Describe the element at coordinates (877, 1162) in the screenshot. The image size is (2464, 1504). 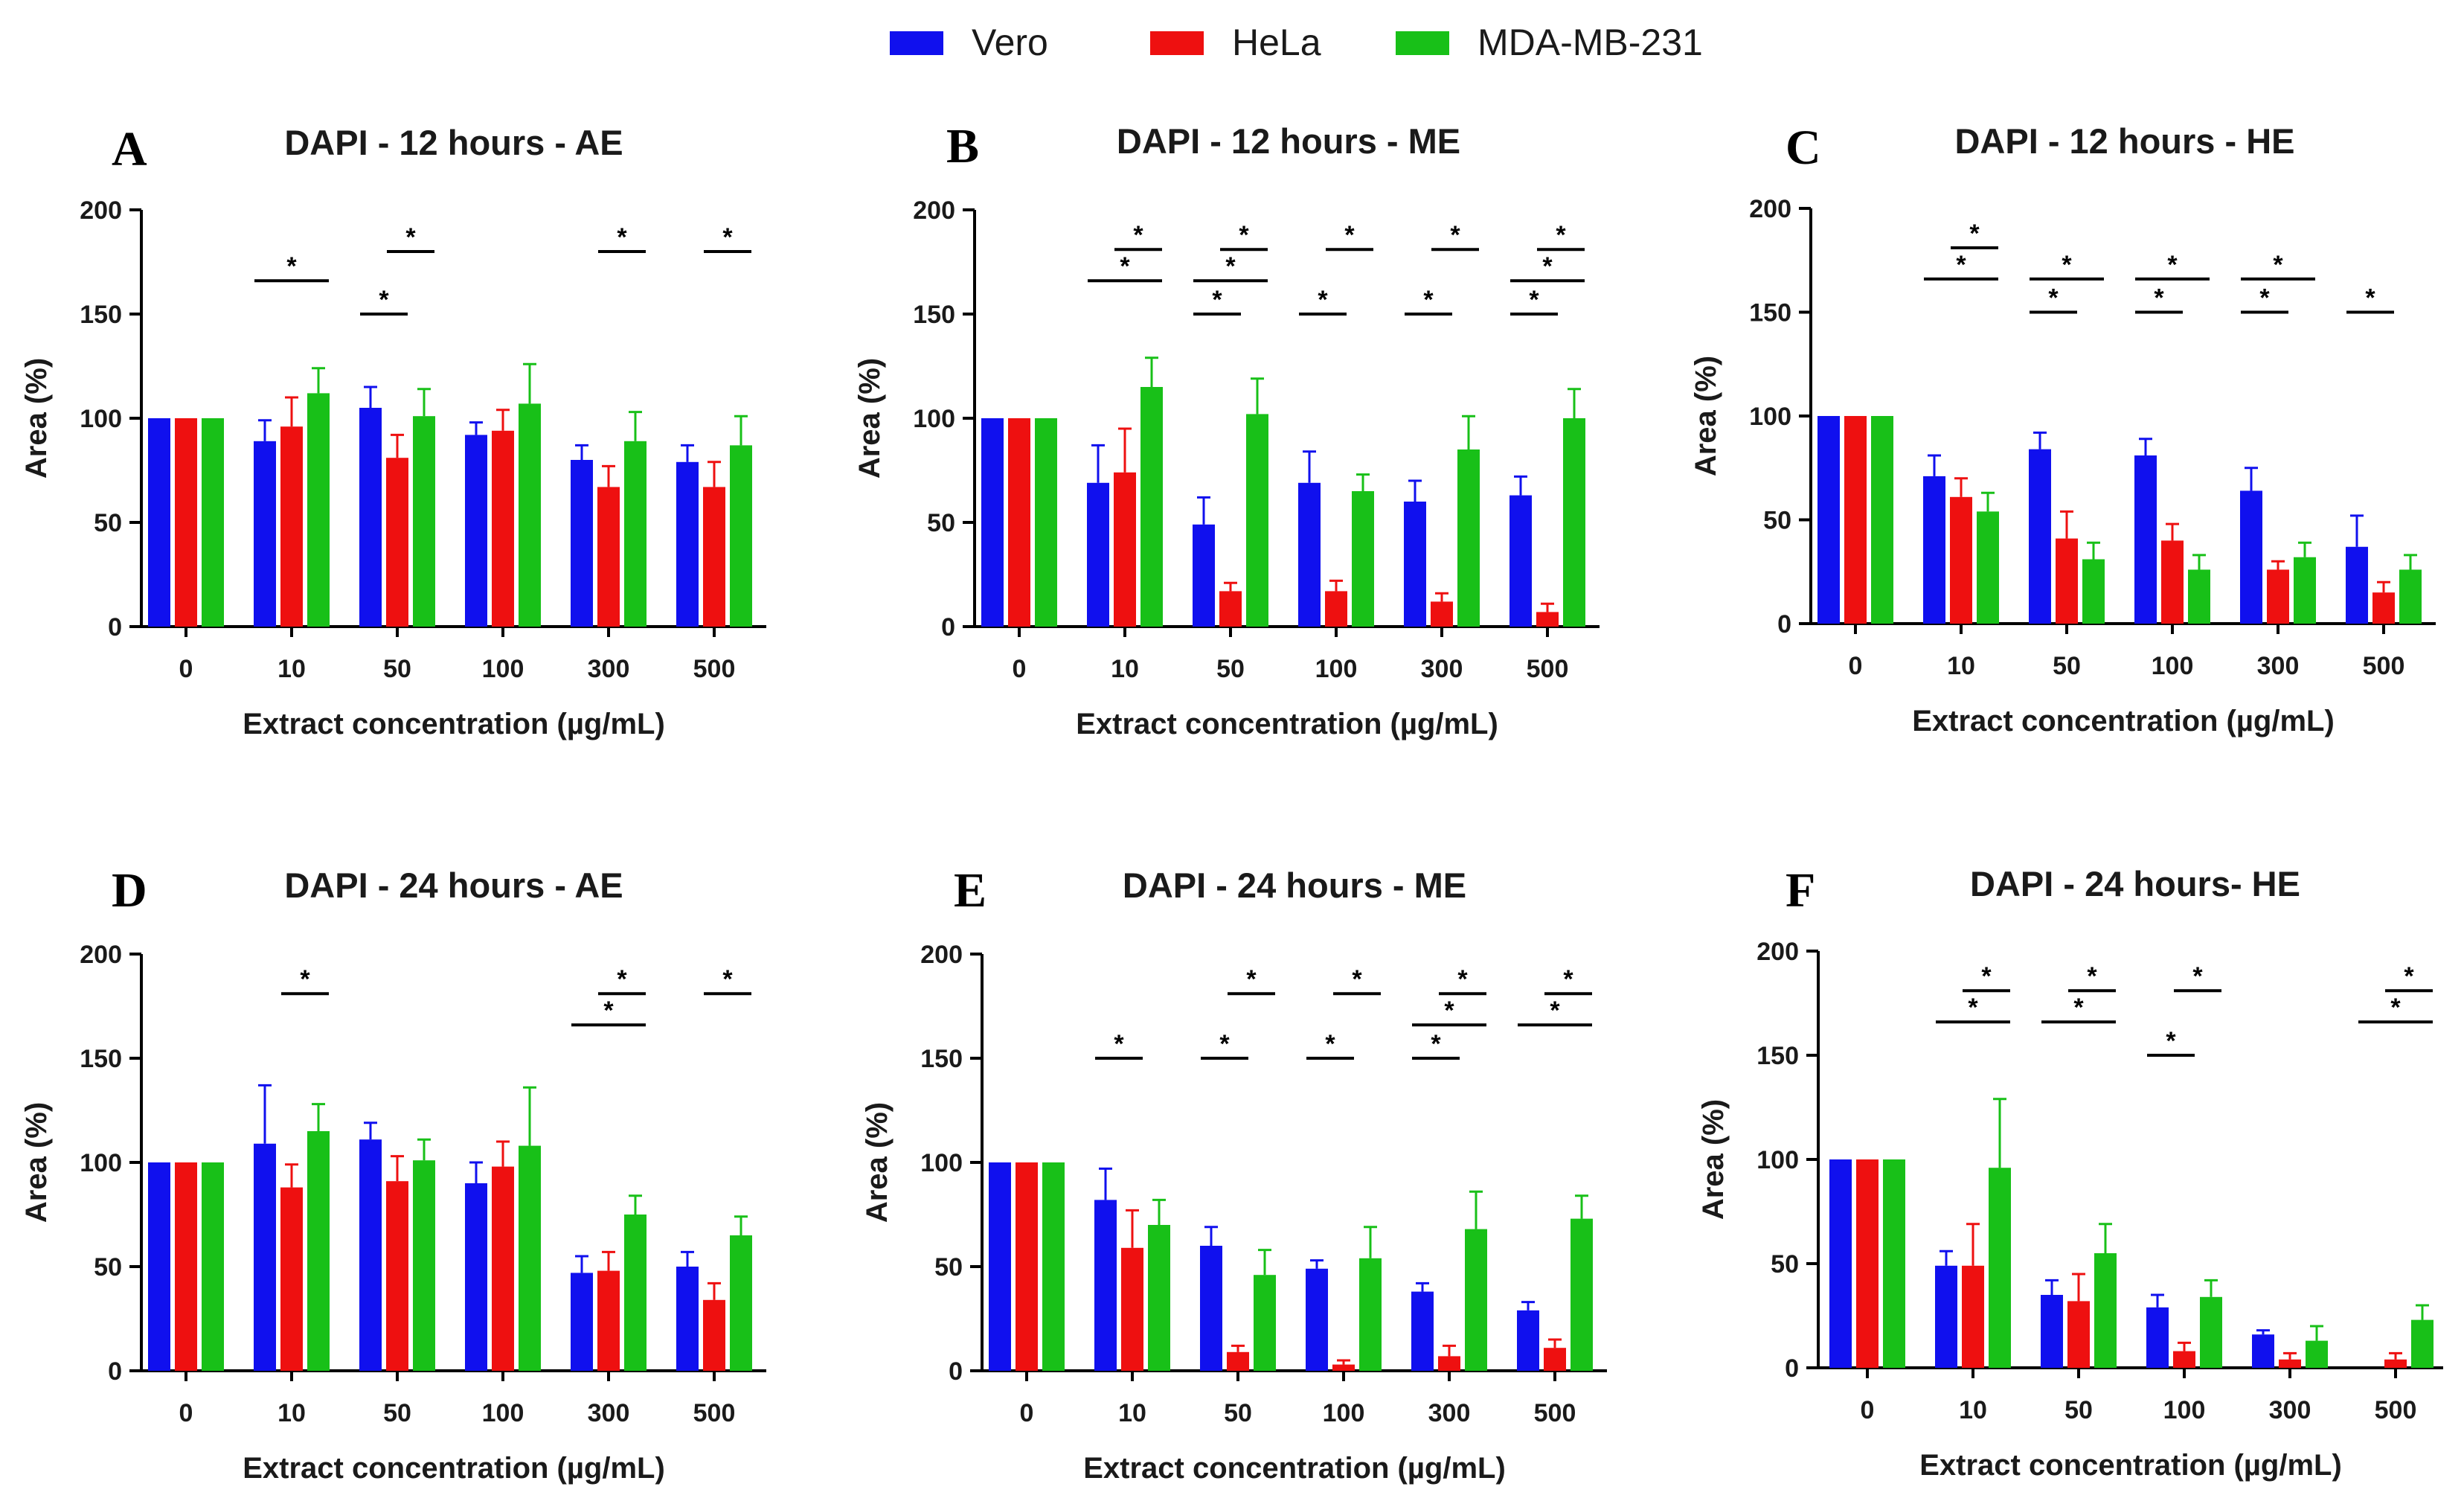
I see `y-axis-title: Area (%)` at that location.